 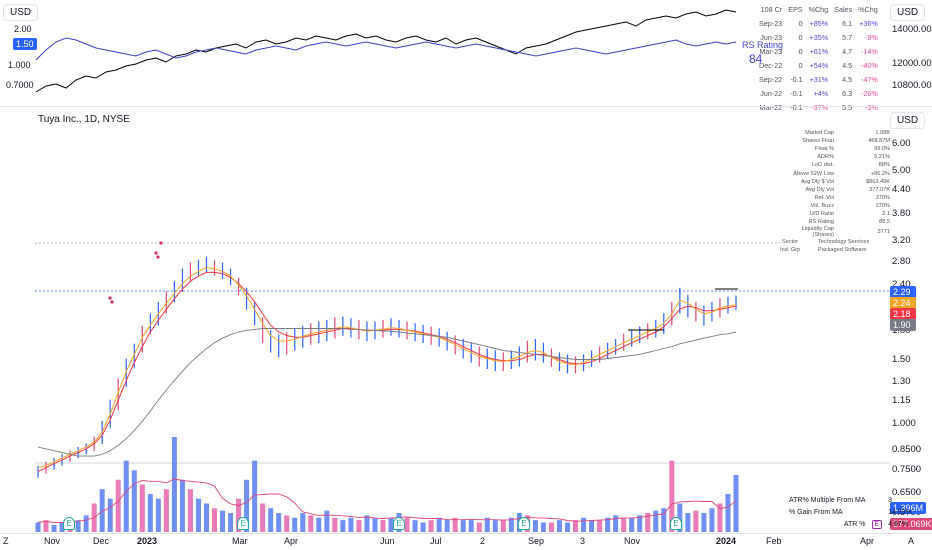 What do you see at coordinates (898, 524) in the screenshot?
I see `atr-row-value: 4.97%` at bounding box center [898, 524].